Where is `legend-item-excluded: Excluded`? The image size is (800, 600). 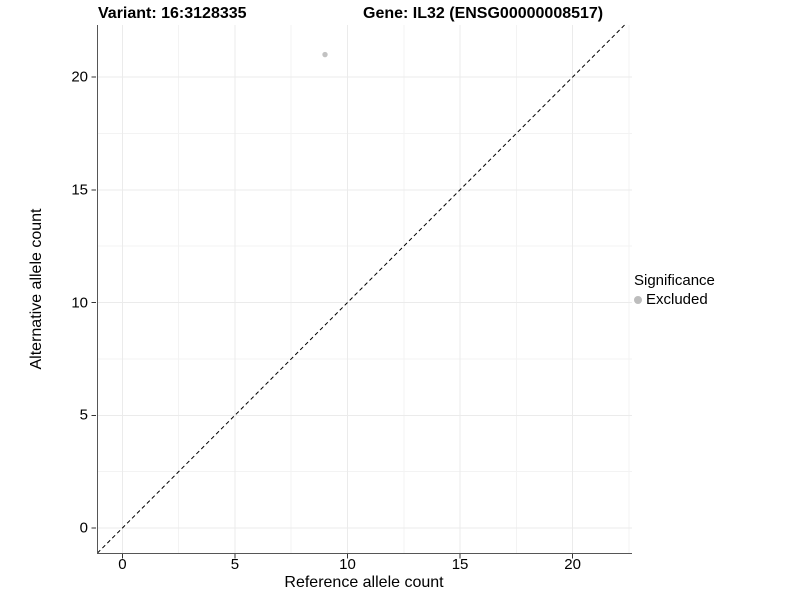
legend-item-excluded: Excluded is located at coordinates (674, 299).